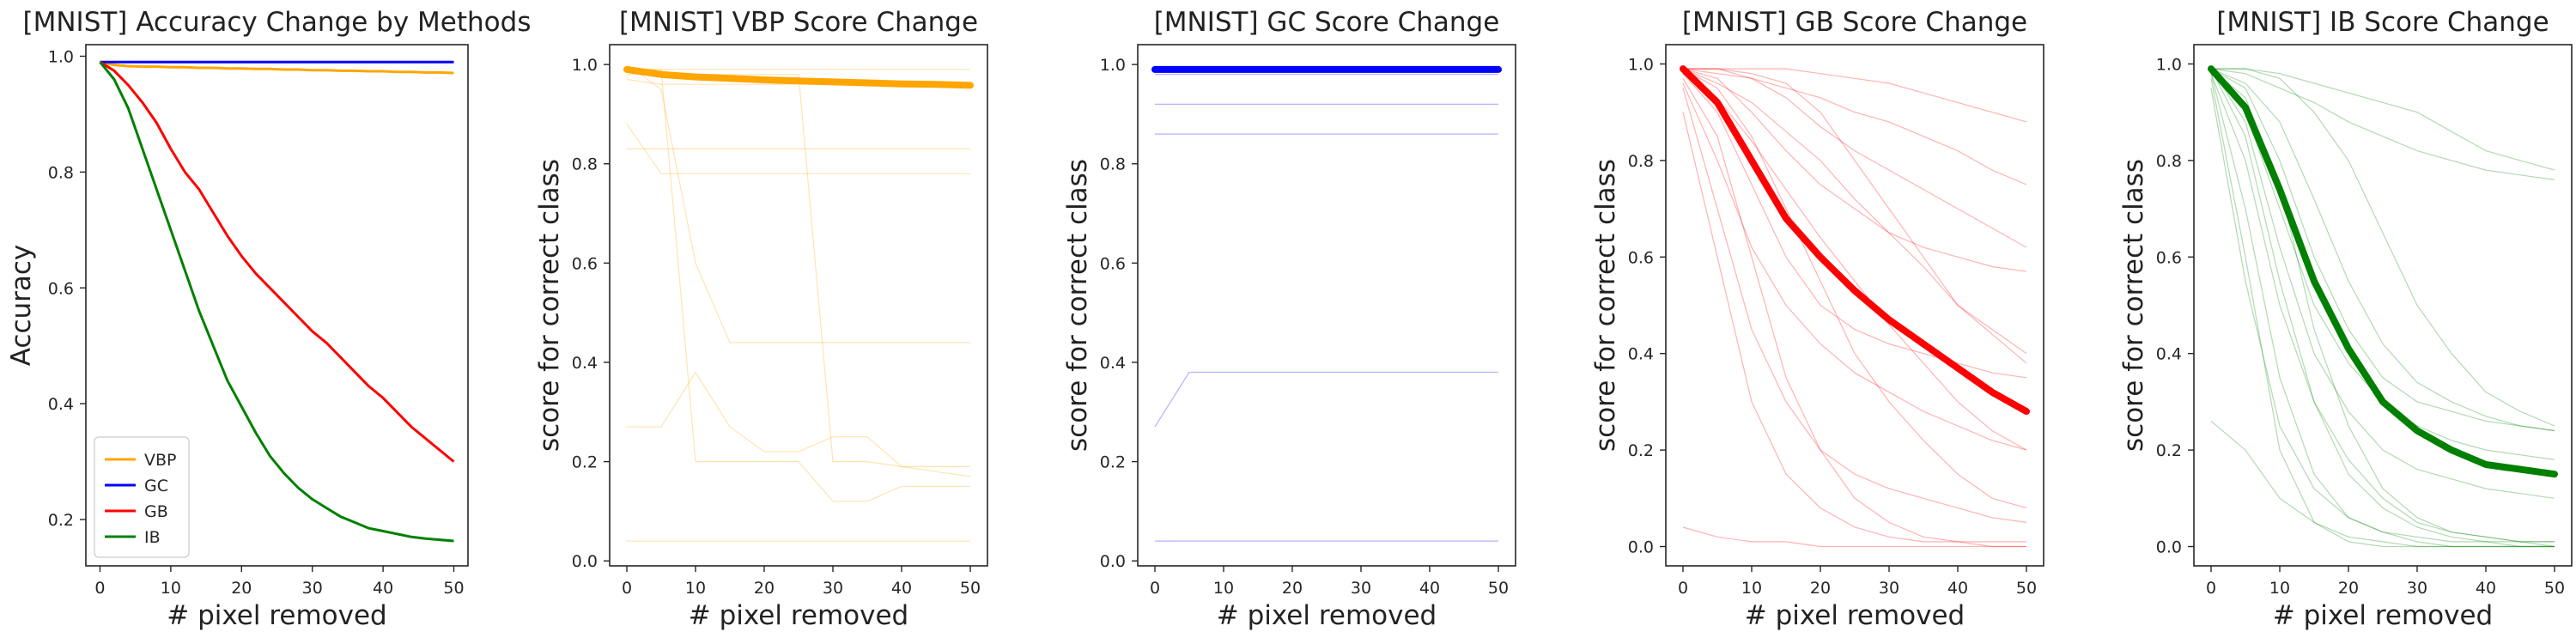 Image resolution: width=2576 pixels, height=644 pixels. What do you see at coordinates (156, 512) in the screenshot?
I see `legend-label-gb: GB` at bounding box center [156, 512].